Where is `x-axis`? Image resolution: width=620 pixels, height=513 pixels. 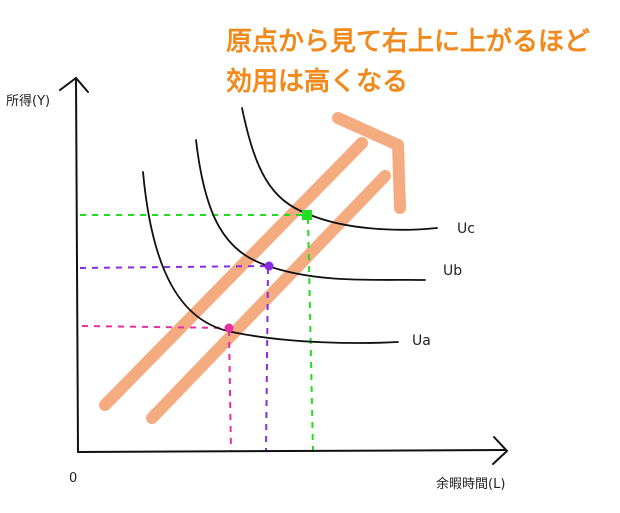 x-axis is located at coordinates (291, 451).